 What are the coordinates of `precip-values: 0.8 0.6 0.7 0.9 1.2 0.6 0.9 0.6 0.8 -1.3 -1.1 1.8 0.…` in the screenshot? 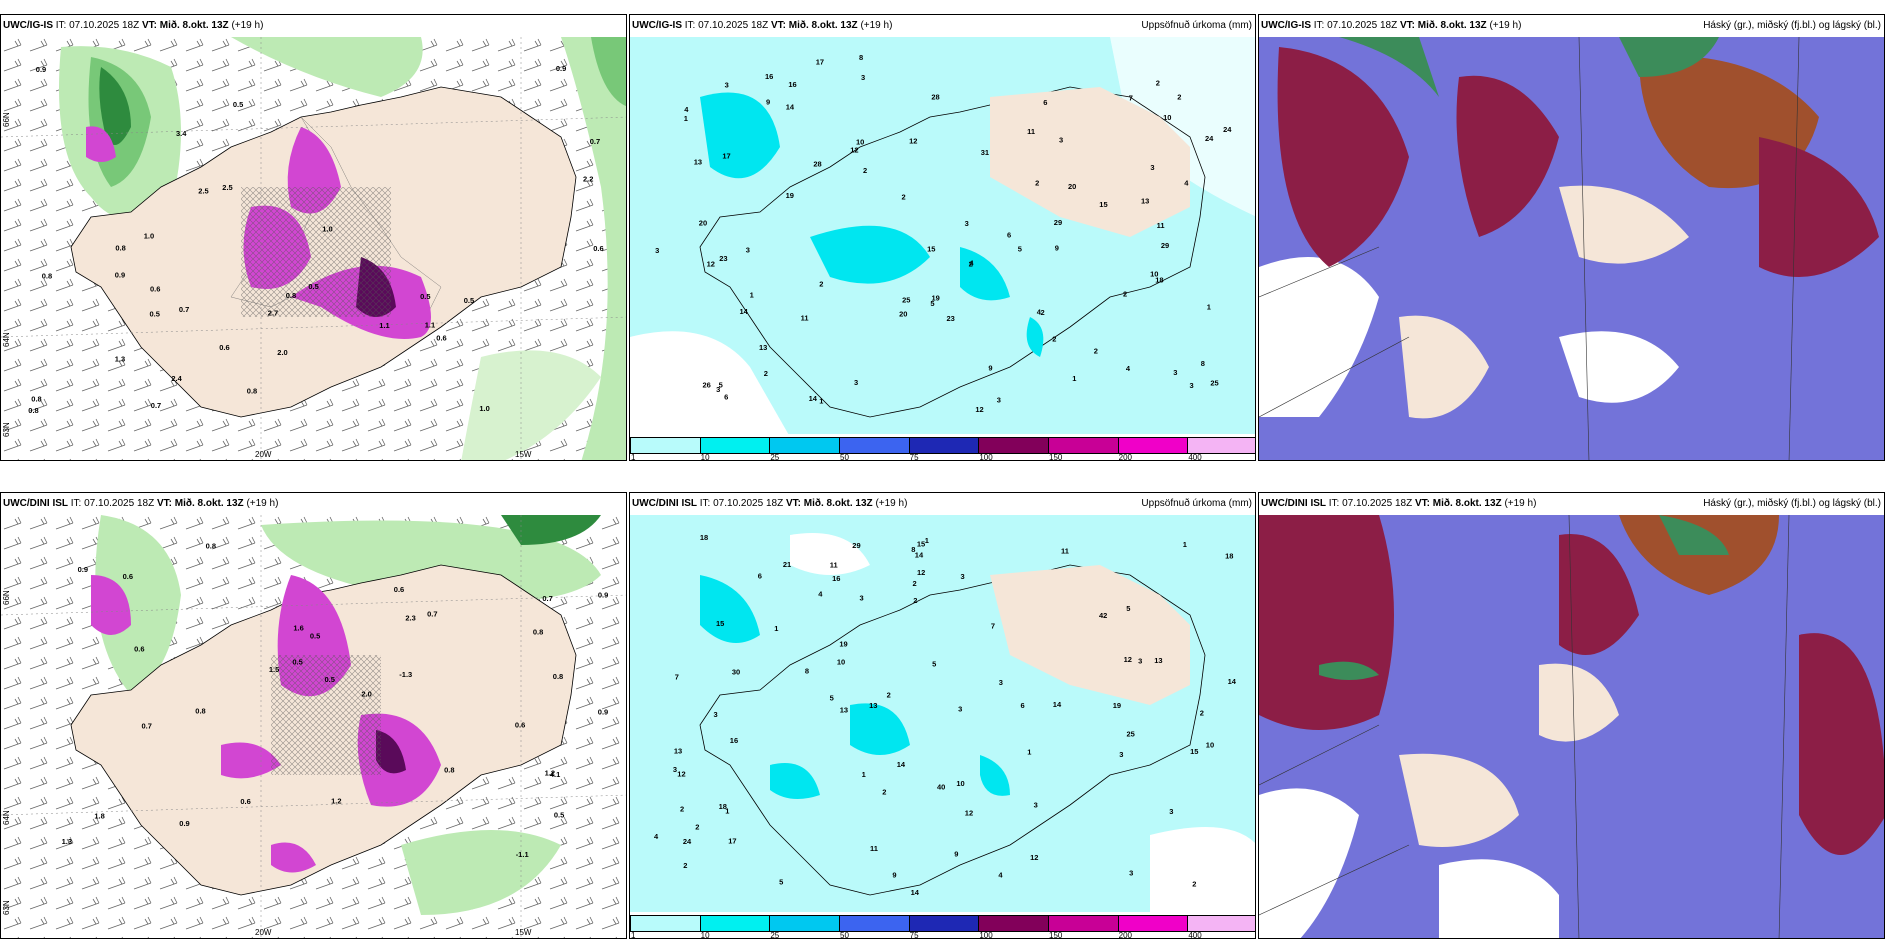 It's located at (335, 700).